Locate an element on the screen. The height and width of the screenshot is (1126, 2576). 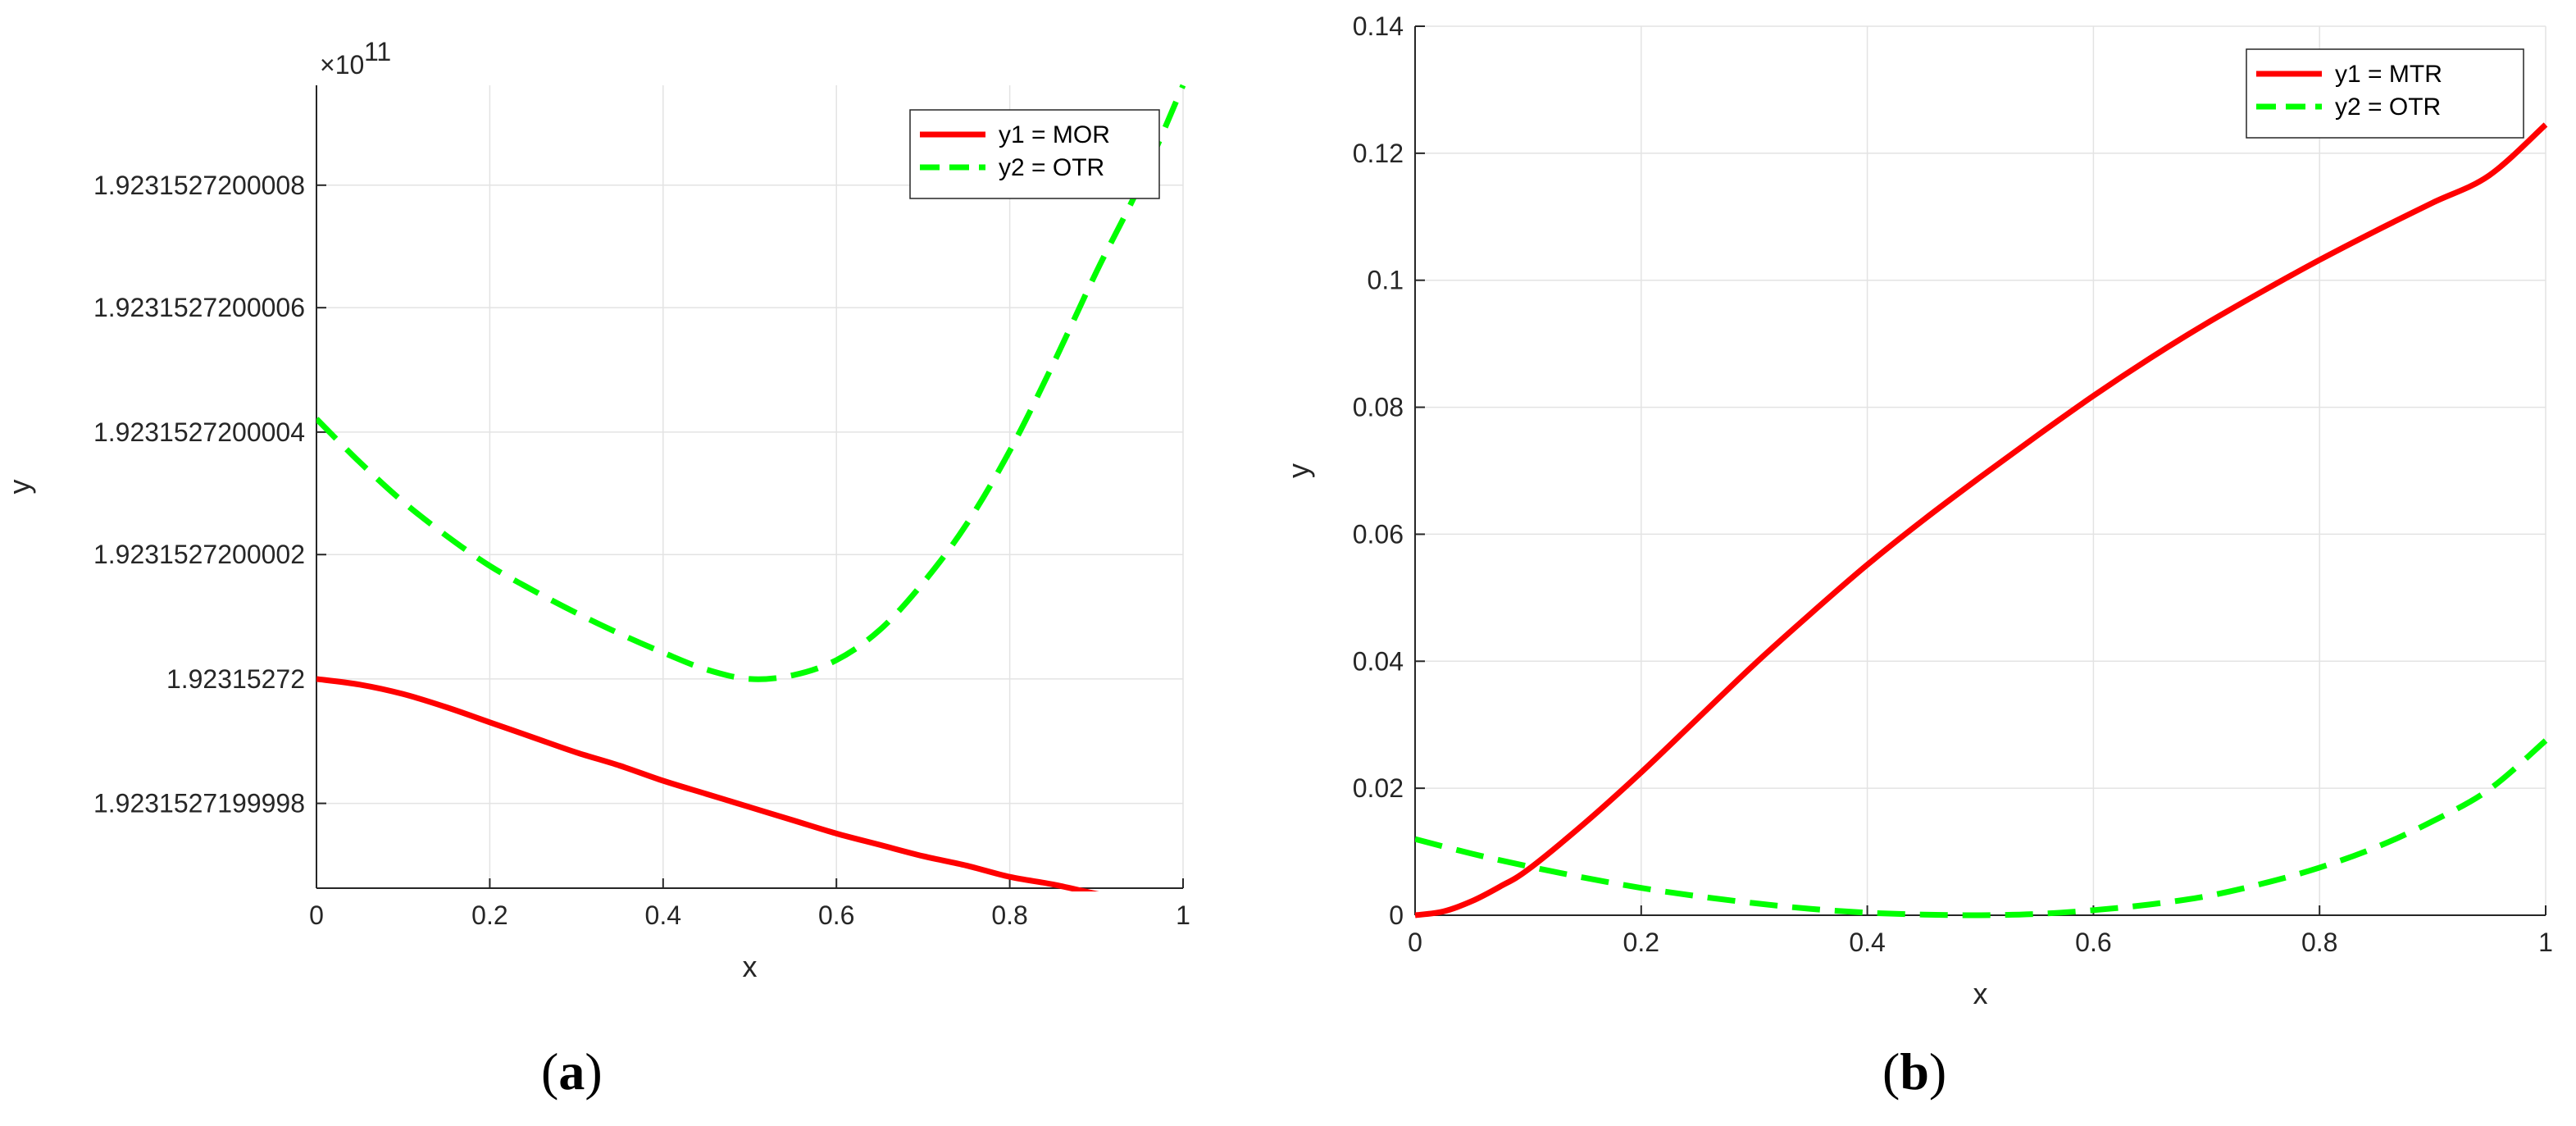
y-tick-label: 0.02 is located at coordinates (1378, 788).